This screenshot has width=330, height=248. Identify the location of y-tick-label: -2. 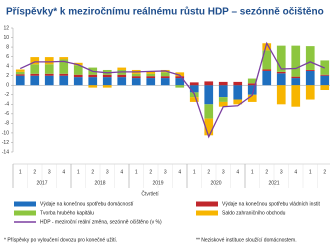
(7, 95).